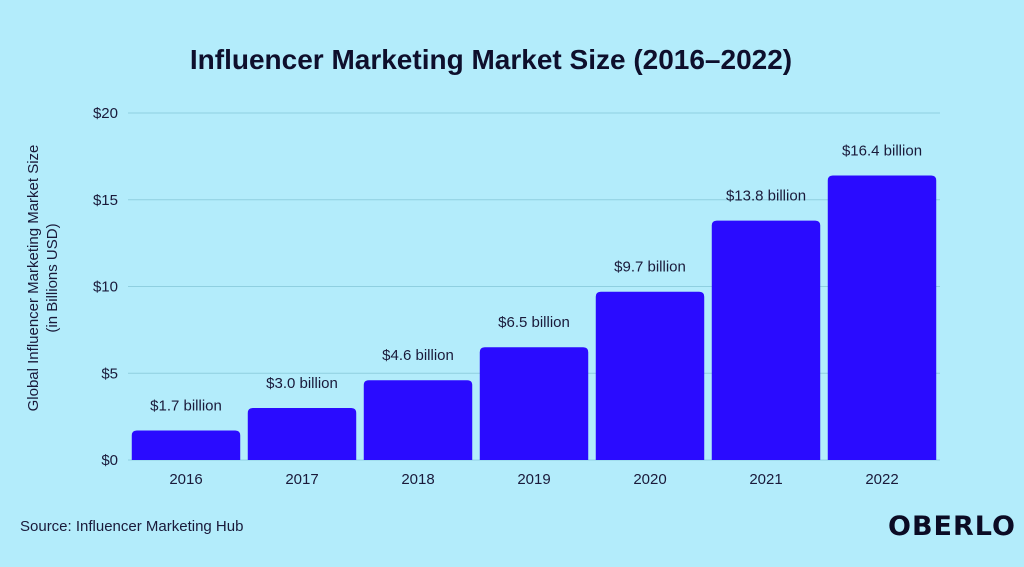 The image size is (1024, 567). What do you see at coordinates (302, 383) in the screenshot?
I see `data-label-2017: $3.0 billion` at bounding box center [302, 383].